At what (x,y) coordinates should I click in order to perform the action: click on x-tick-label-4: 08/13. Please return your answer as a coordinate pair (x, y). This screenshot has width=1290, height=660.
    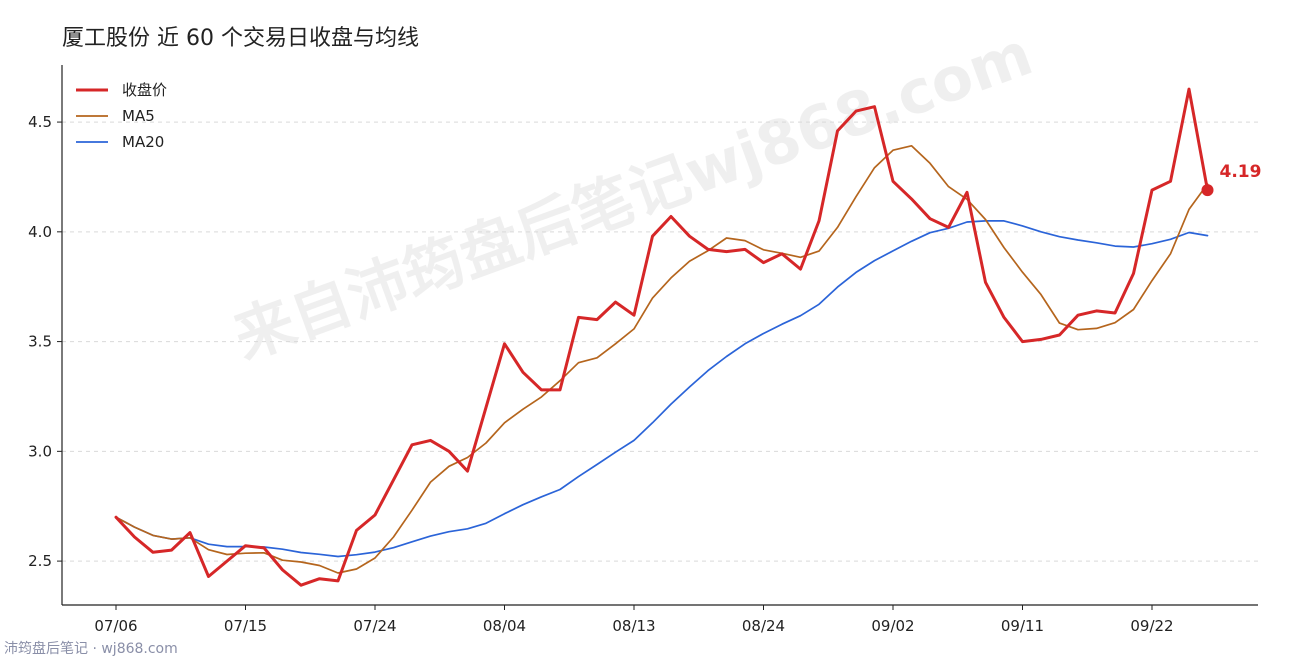
    Looking at the image, I should click on (633, 626).